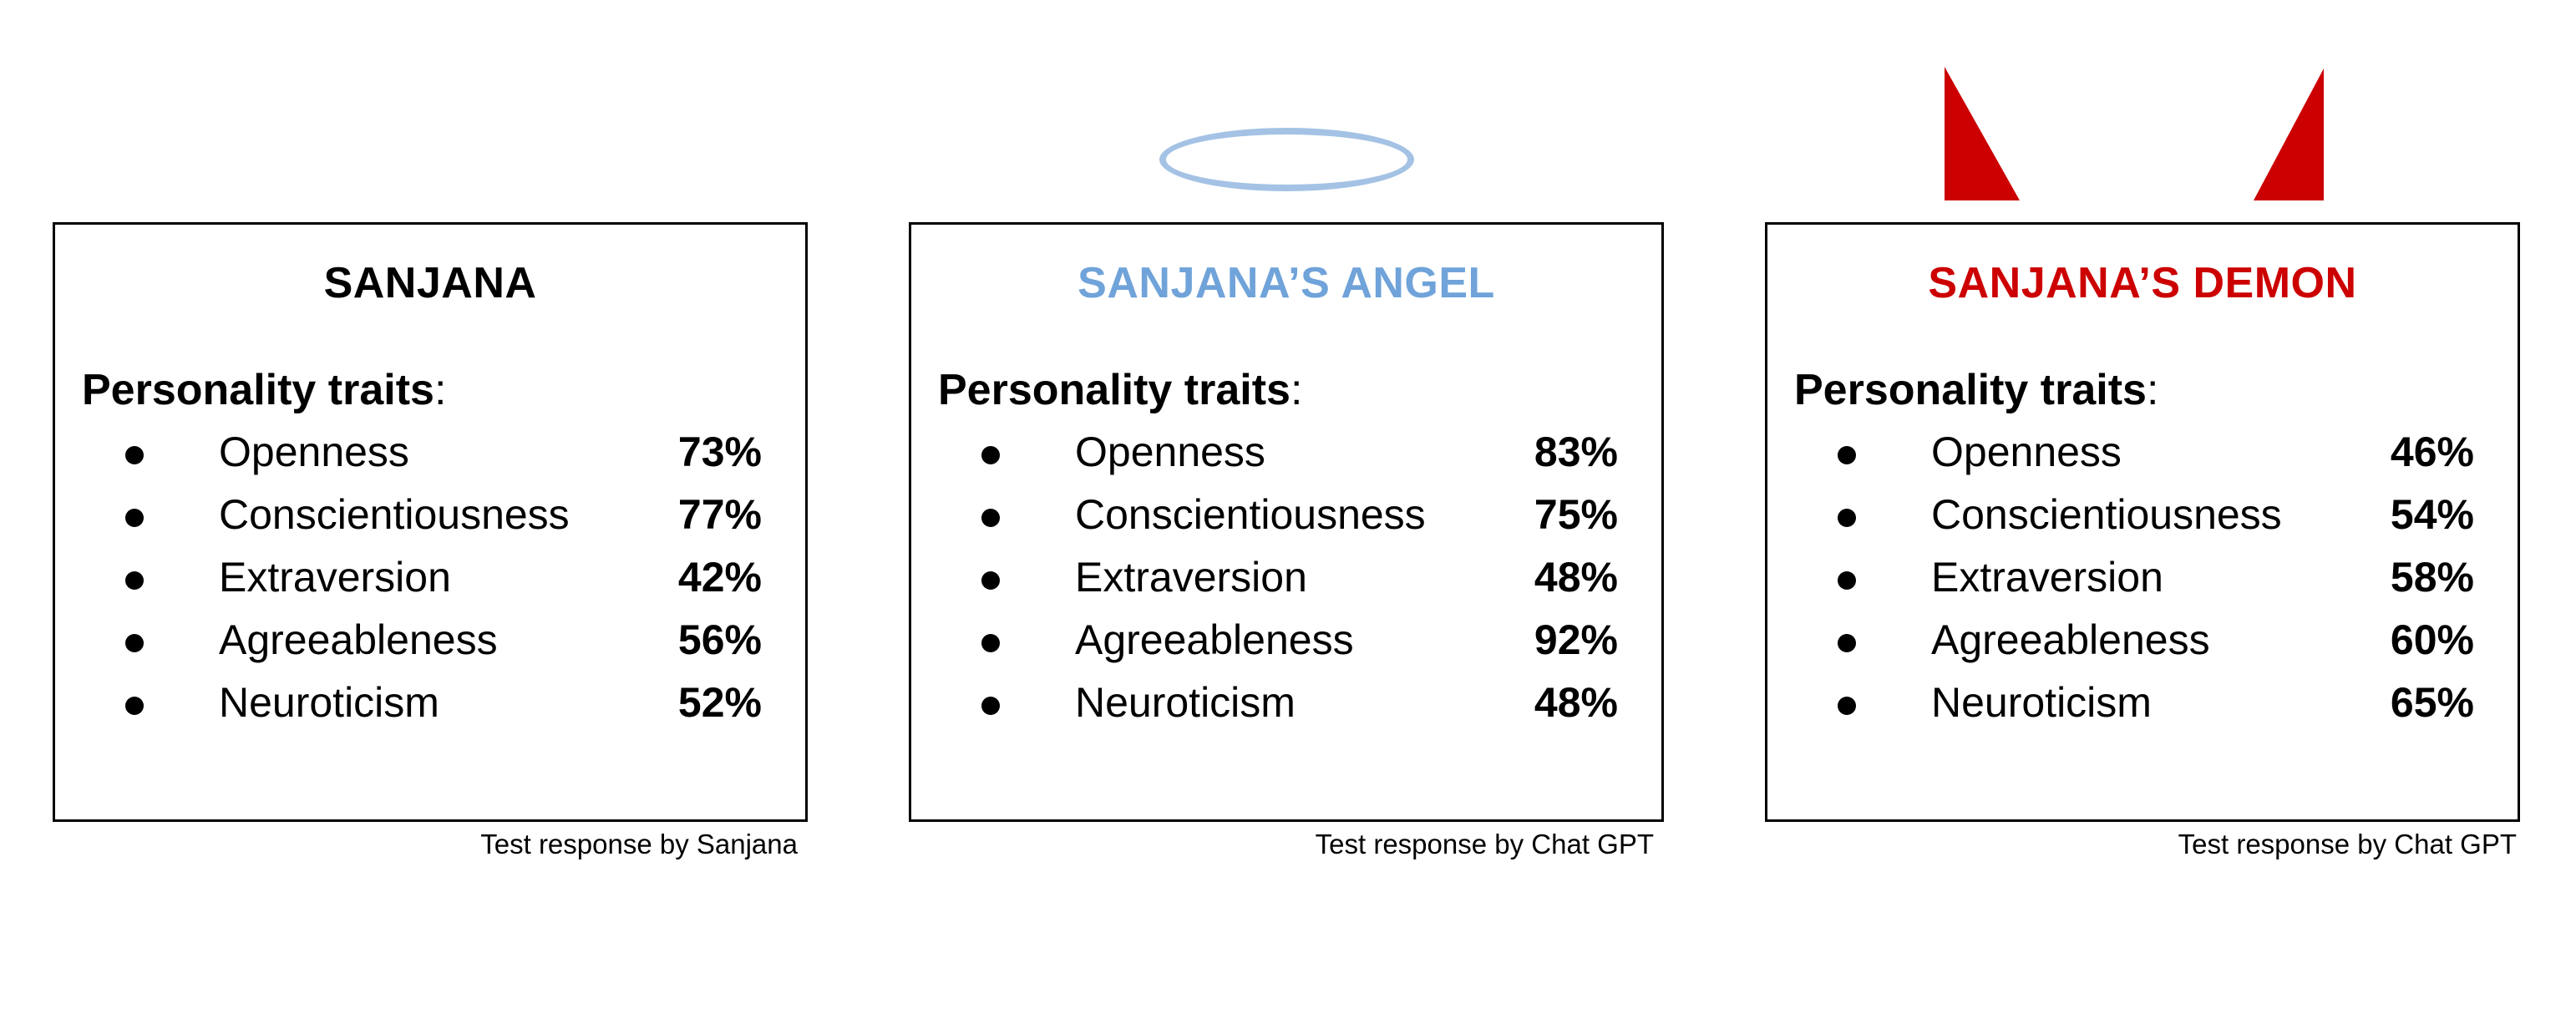 This screenshot has height=1014, width=2576. I want to click on trait-value: 83%, so click(1576, 451).